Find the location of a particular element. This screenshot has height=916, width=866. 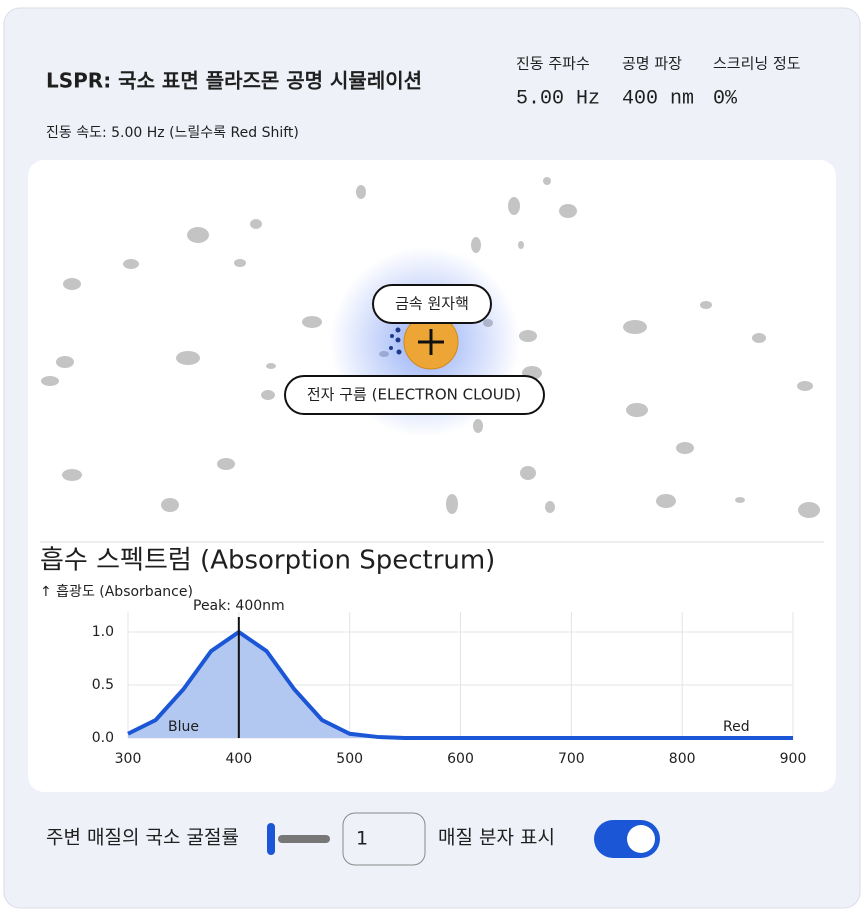

x-tick-label: 700 is located at coordinates (571, 759).